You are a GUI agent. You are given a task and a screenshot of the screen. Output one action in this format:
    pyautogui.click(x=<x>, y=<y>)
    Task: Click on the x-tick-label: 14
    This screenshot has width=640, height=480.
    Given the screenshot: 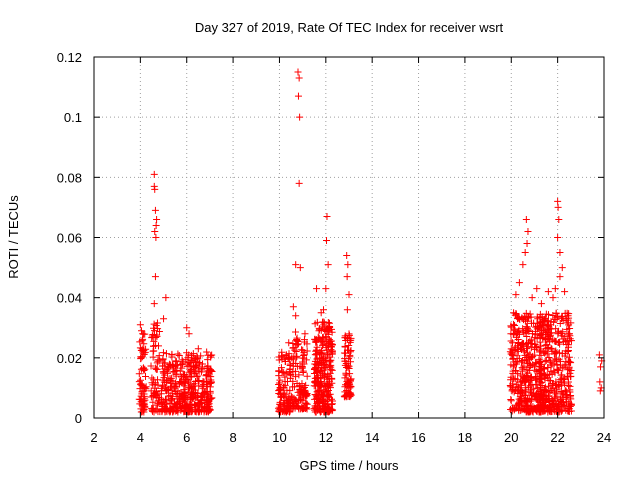 What is the action you would take?
    pyautogui.click(x=372, y=437)
    